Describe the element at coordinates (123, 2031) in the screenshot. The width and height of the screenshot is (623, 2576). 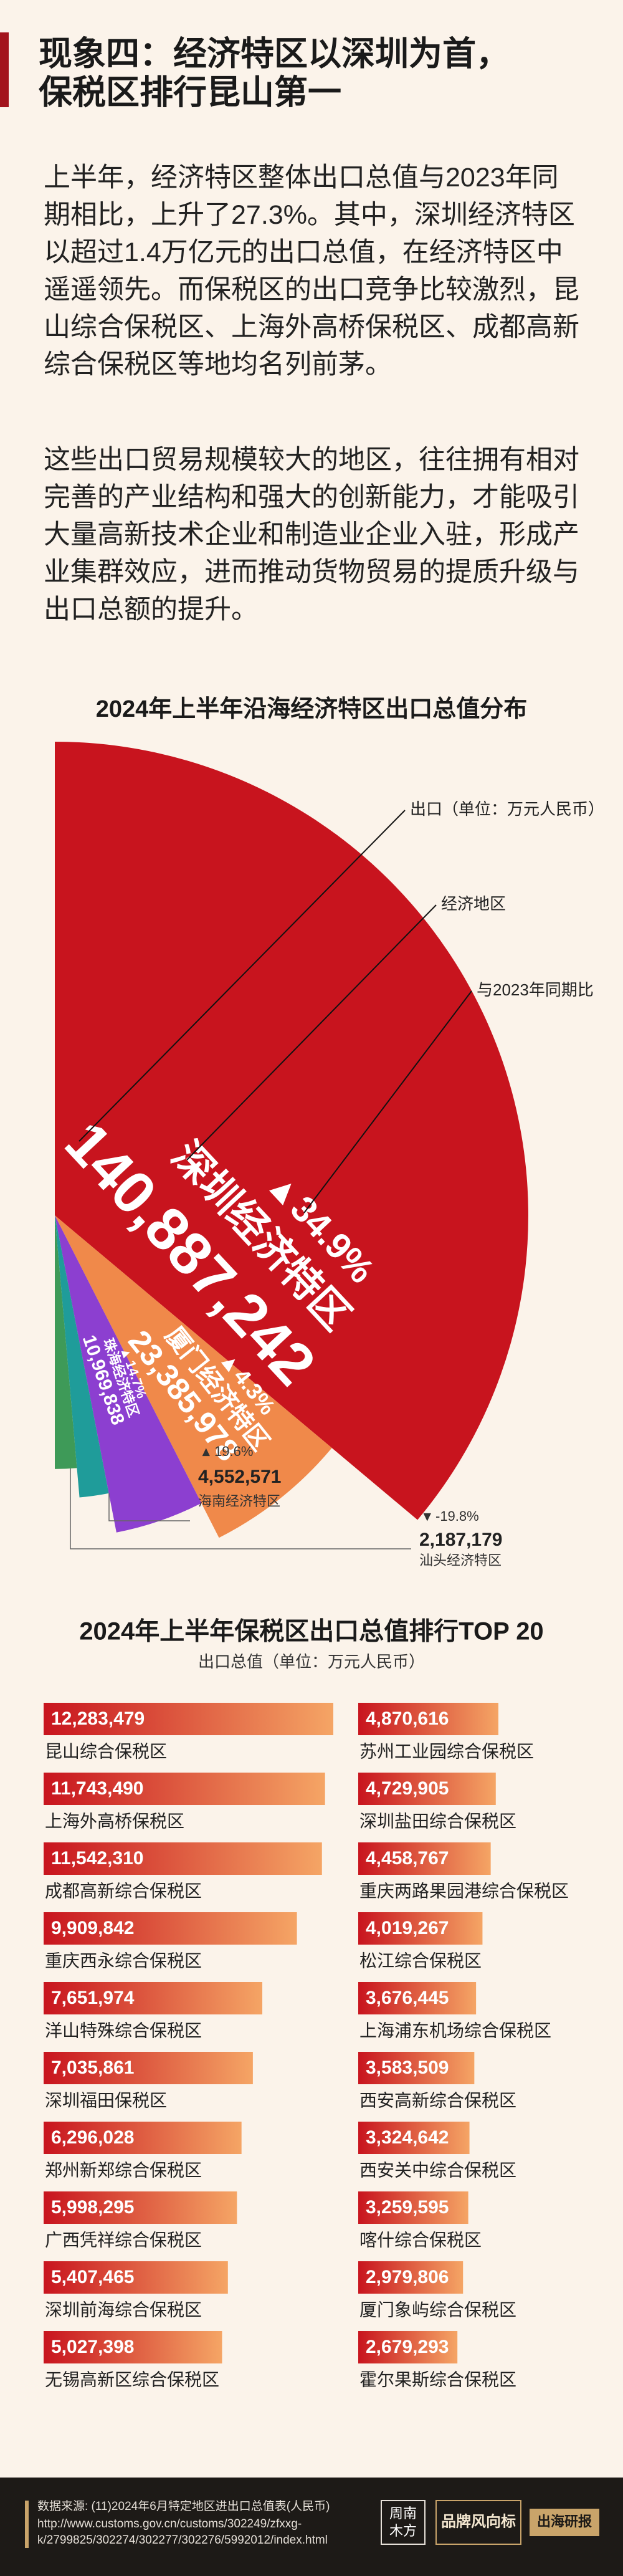
I see `category-label: 洋山特殊综合保税区` at that location.